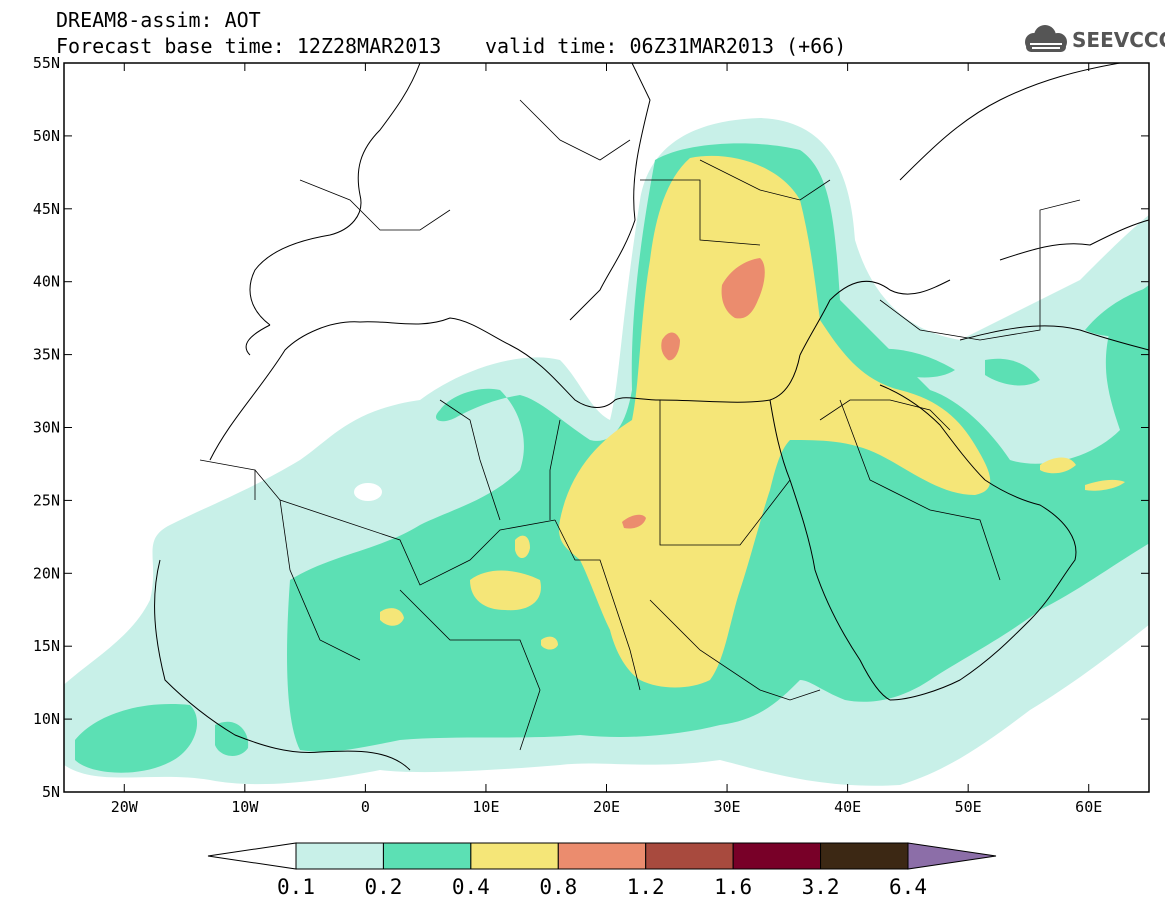  I want to click on lat-tick-label: 15N, so click(46, 646).